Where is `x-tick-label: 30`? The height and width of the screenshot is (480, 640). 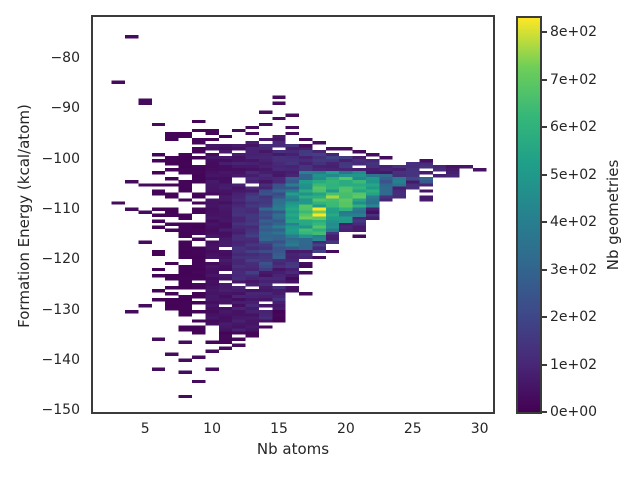
x-tick-label: 30 is located at coordinates (479, 429).